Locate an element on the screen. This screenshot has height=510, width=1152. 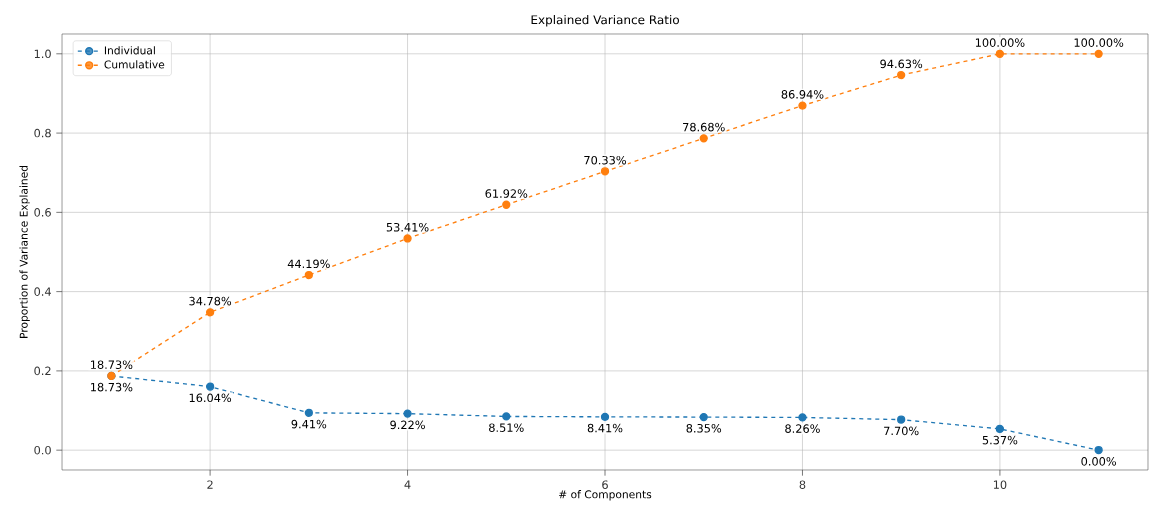
data-label: 53.41% is located at coordinates (407, 227).